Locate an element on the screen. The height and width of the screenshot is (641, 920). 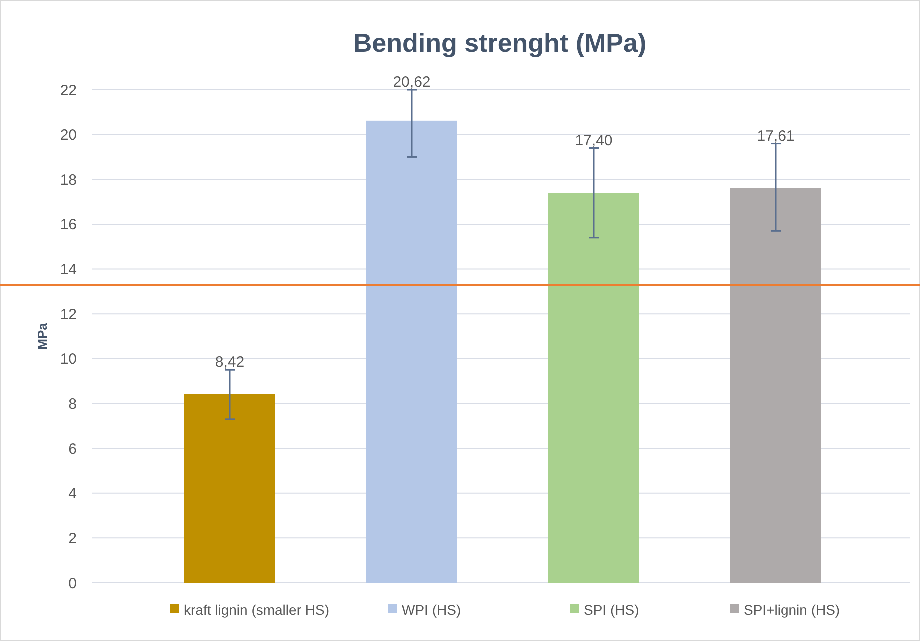
data-label: 17,61 is located at coordinates (776, 136).